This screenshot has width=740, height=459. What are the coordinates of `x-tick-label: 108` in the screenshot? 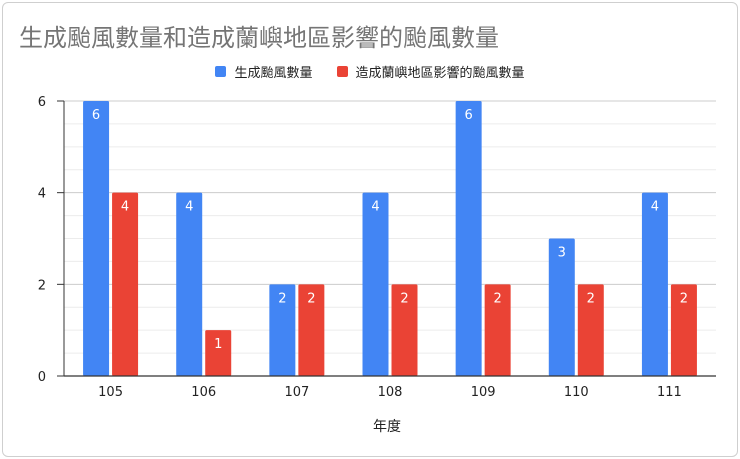 It's located at (390, 392).